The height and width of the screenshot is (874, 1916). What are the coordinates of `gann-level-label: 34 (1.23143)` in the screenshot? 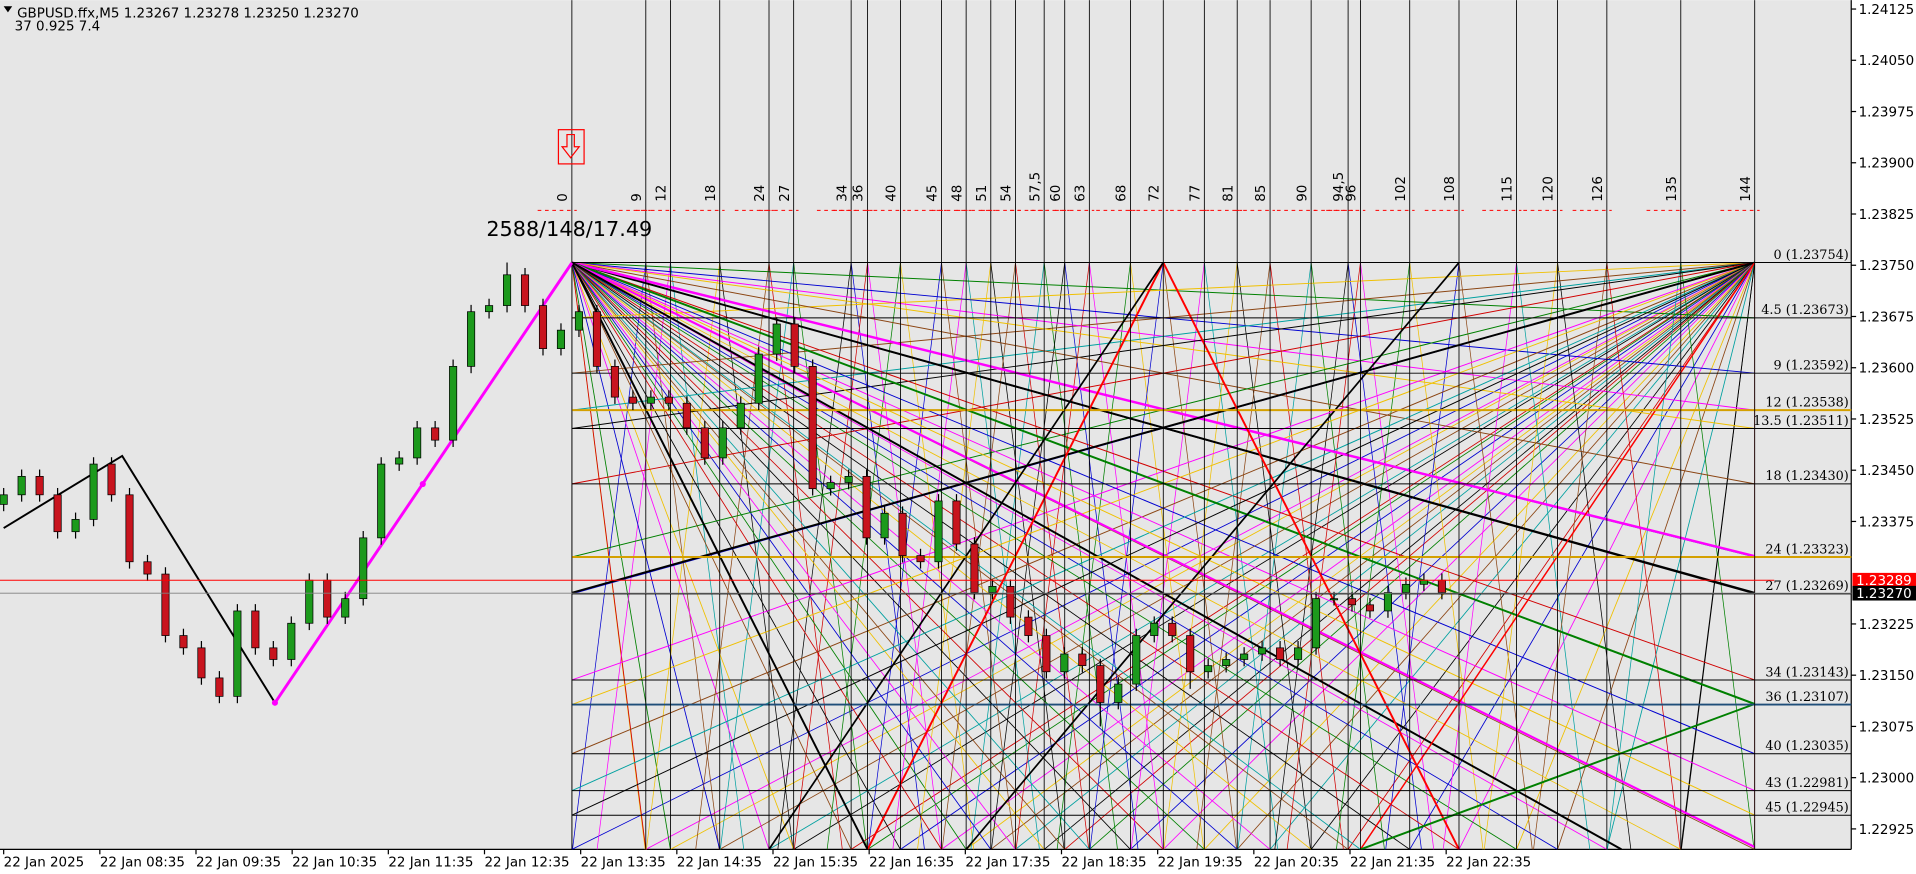 It's located at (1806, 672).